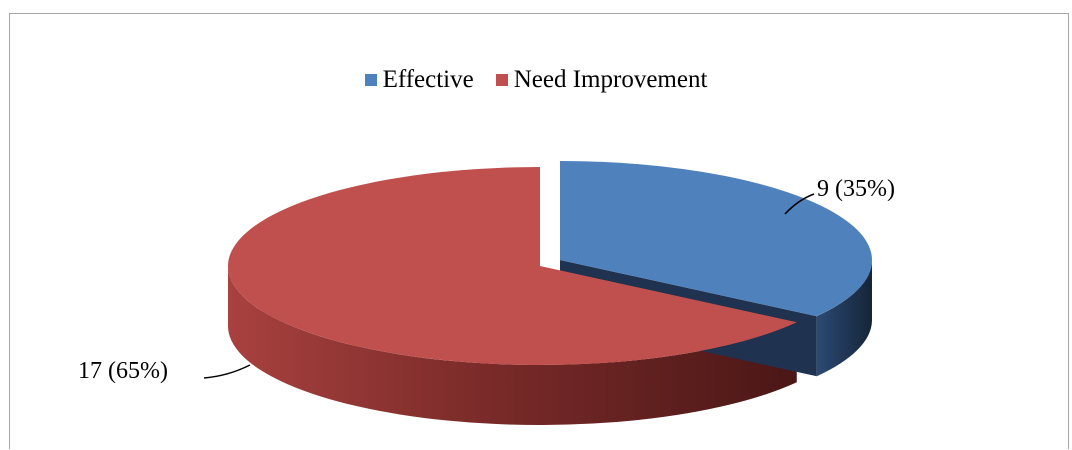  I want to click on data-label-need-improvement: 17 (65%), so click(123, 371).